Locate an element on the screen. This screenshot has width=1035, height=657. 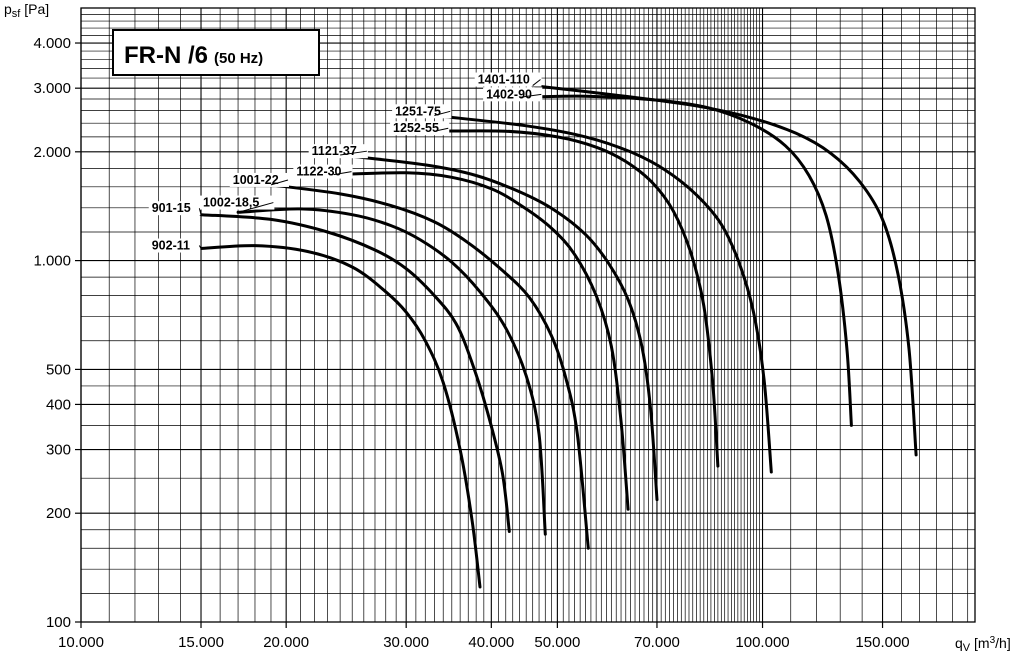
curve-label: 1401-110 is located at coordinates (504, 80).